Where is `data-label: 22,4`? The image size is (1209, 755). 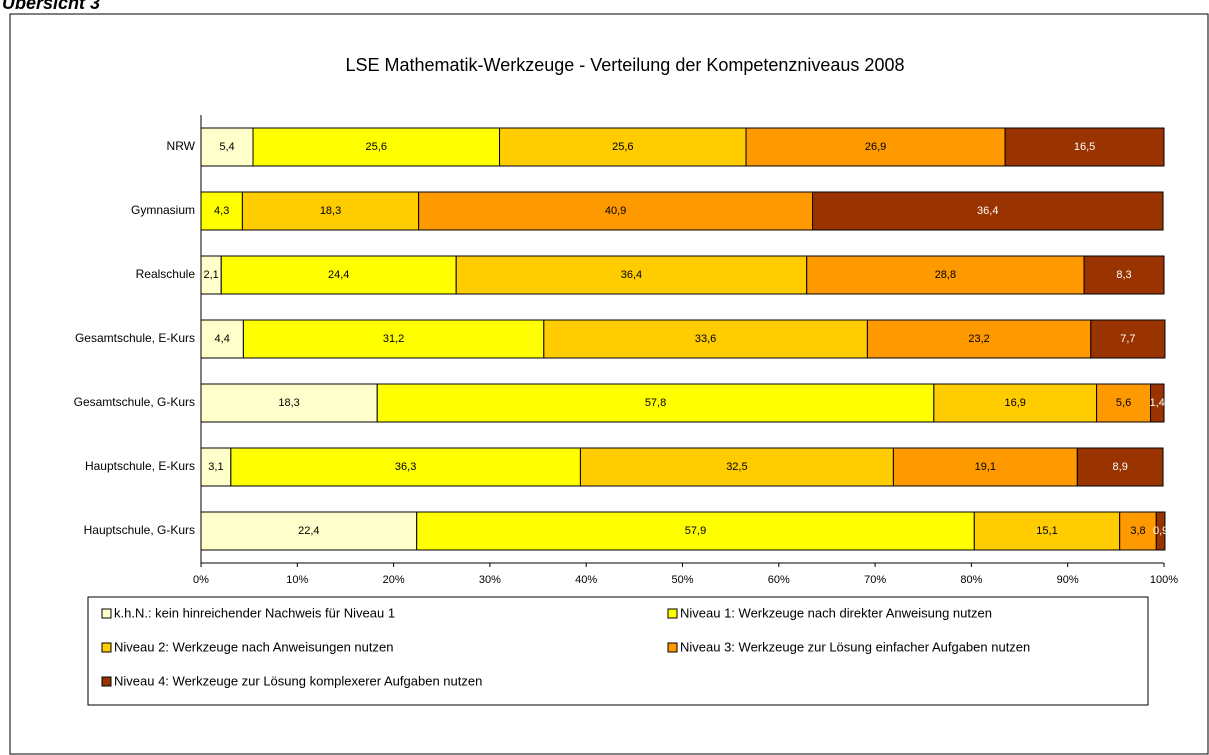 data-label: 22,4 is located at coordinates (308, 531).